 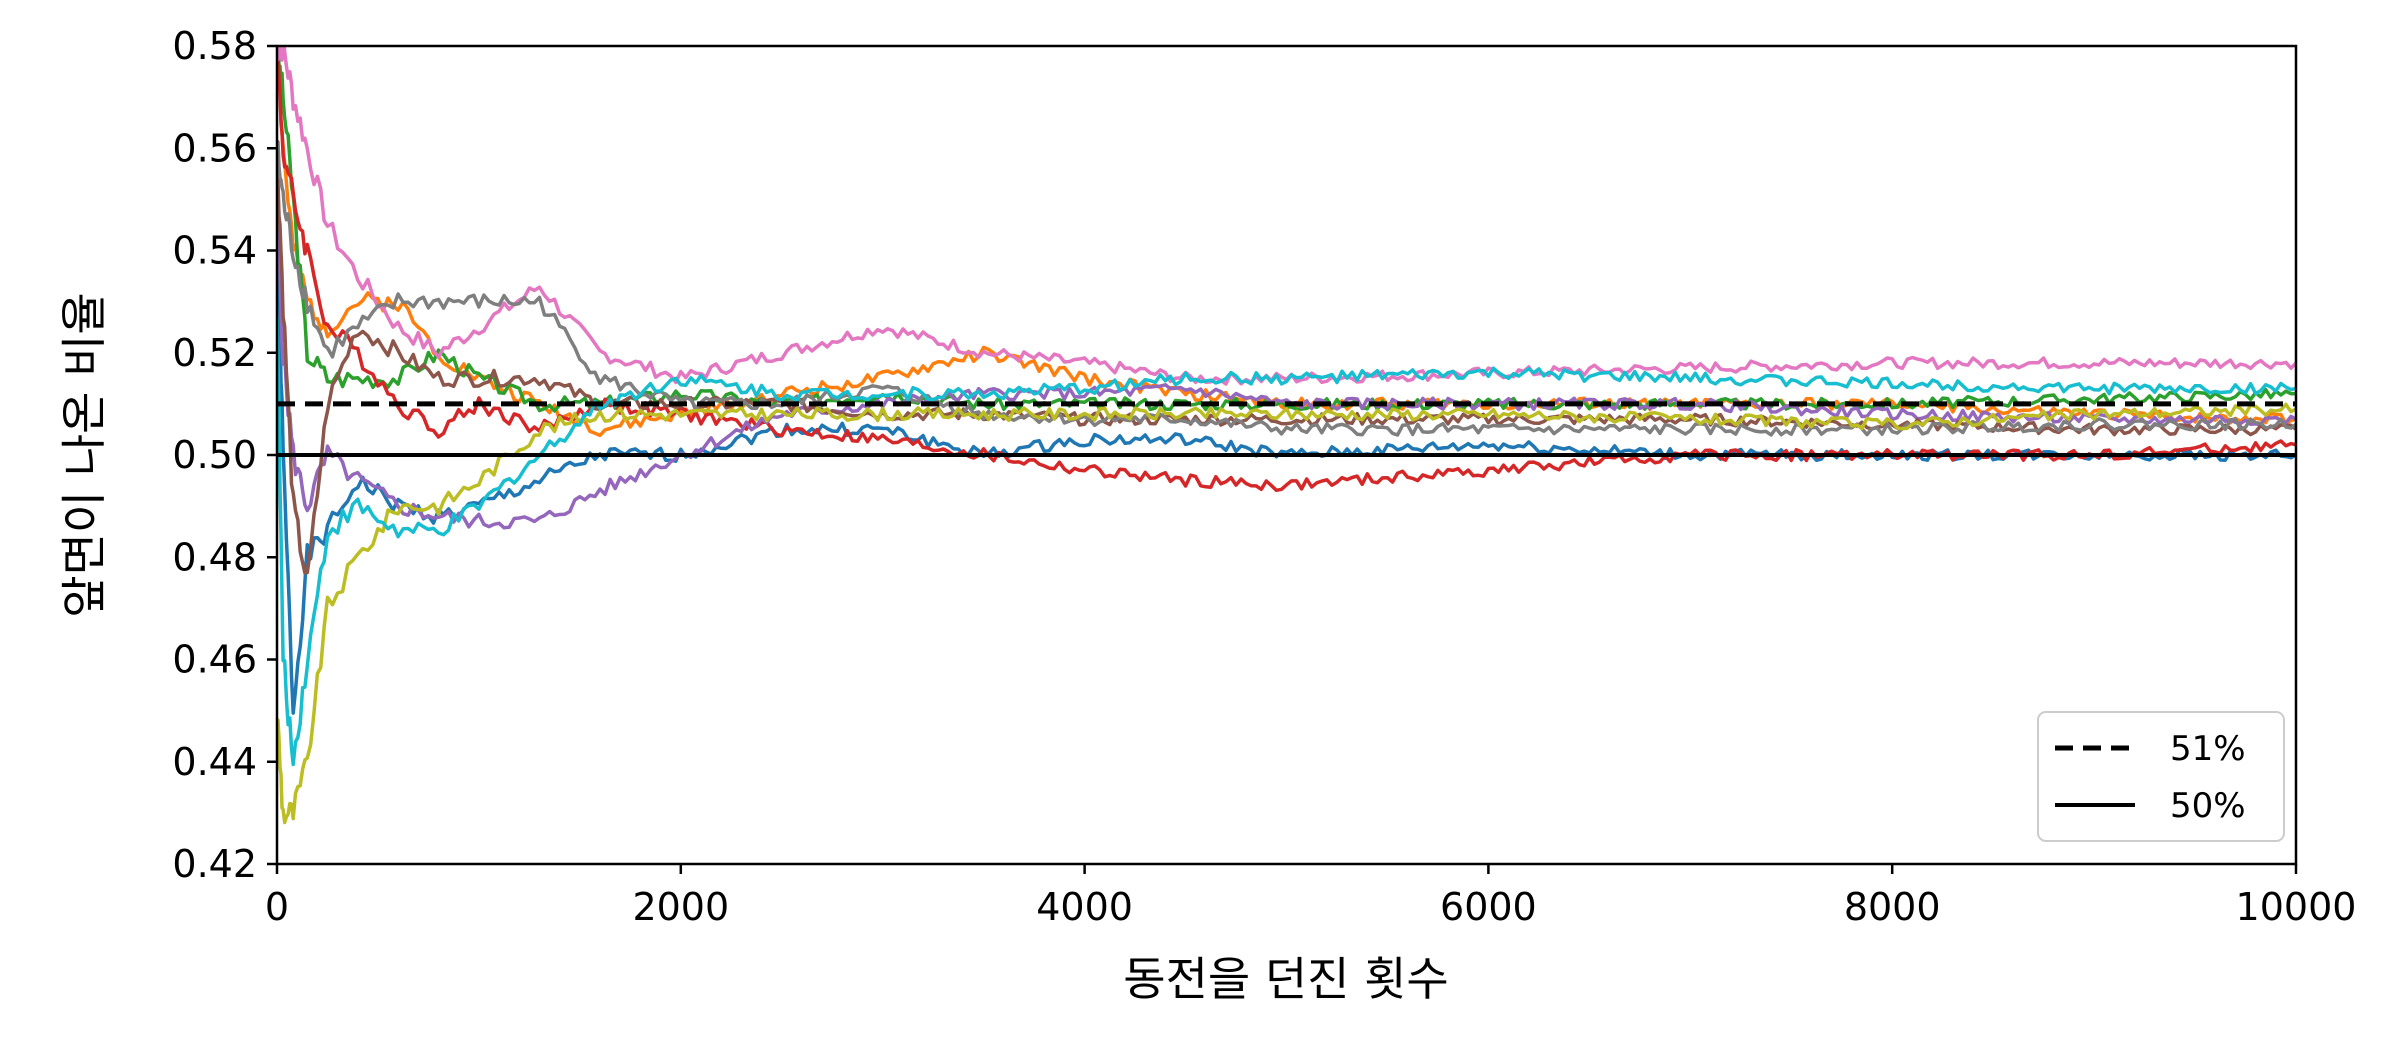 I want to click on reference-lines, so click(x=1286, y=429).